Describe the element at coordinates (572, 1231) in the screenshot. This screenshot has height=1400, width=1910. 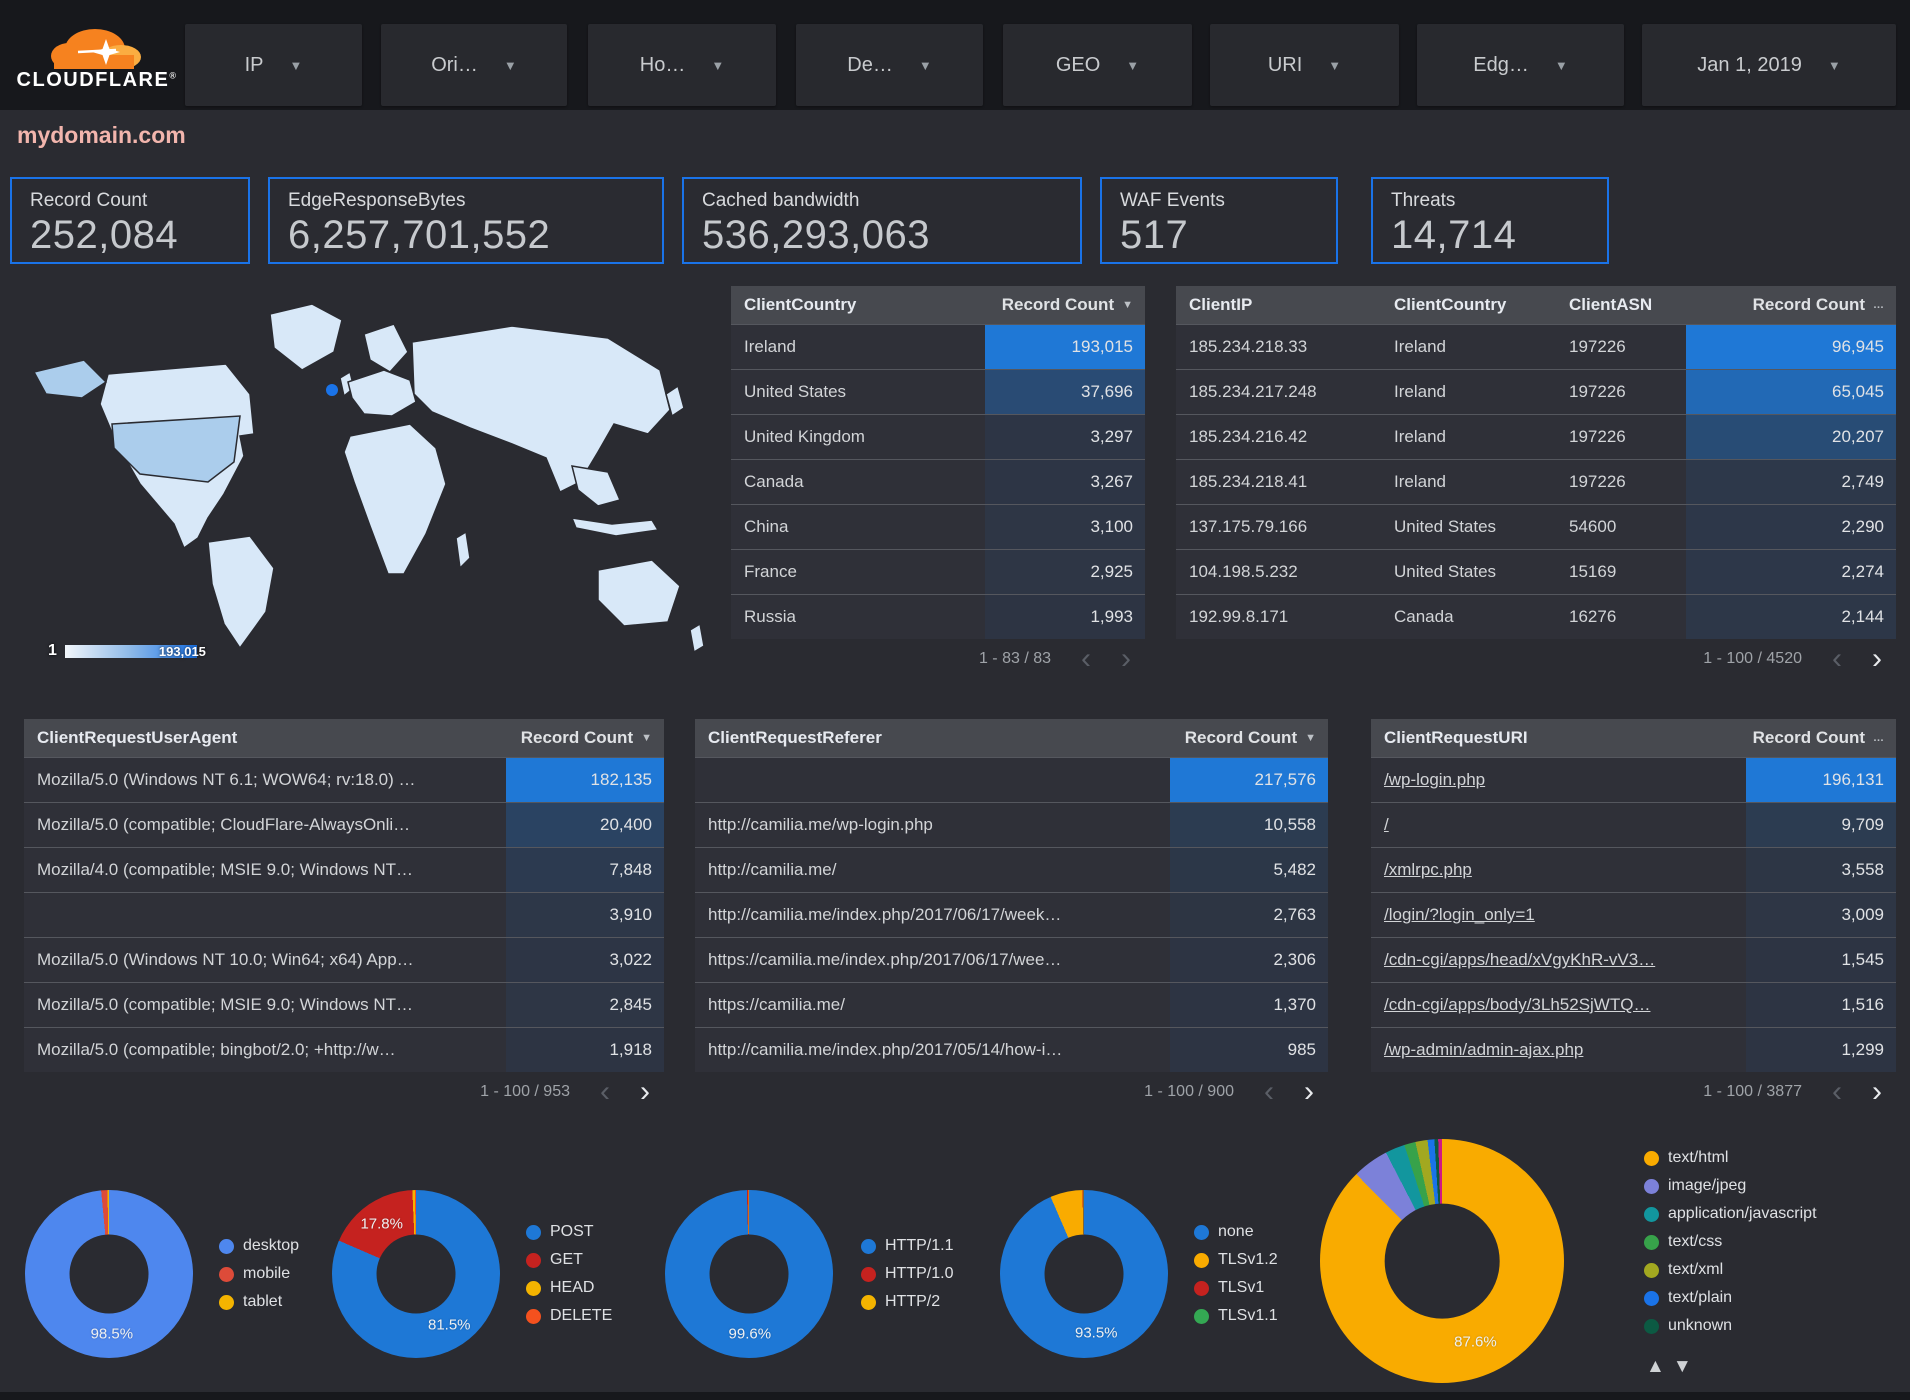
I see `legend-label: POST` at that location.